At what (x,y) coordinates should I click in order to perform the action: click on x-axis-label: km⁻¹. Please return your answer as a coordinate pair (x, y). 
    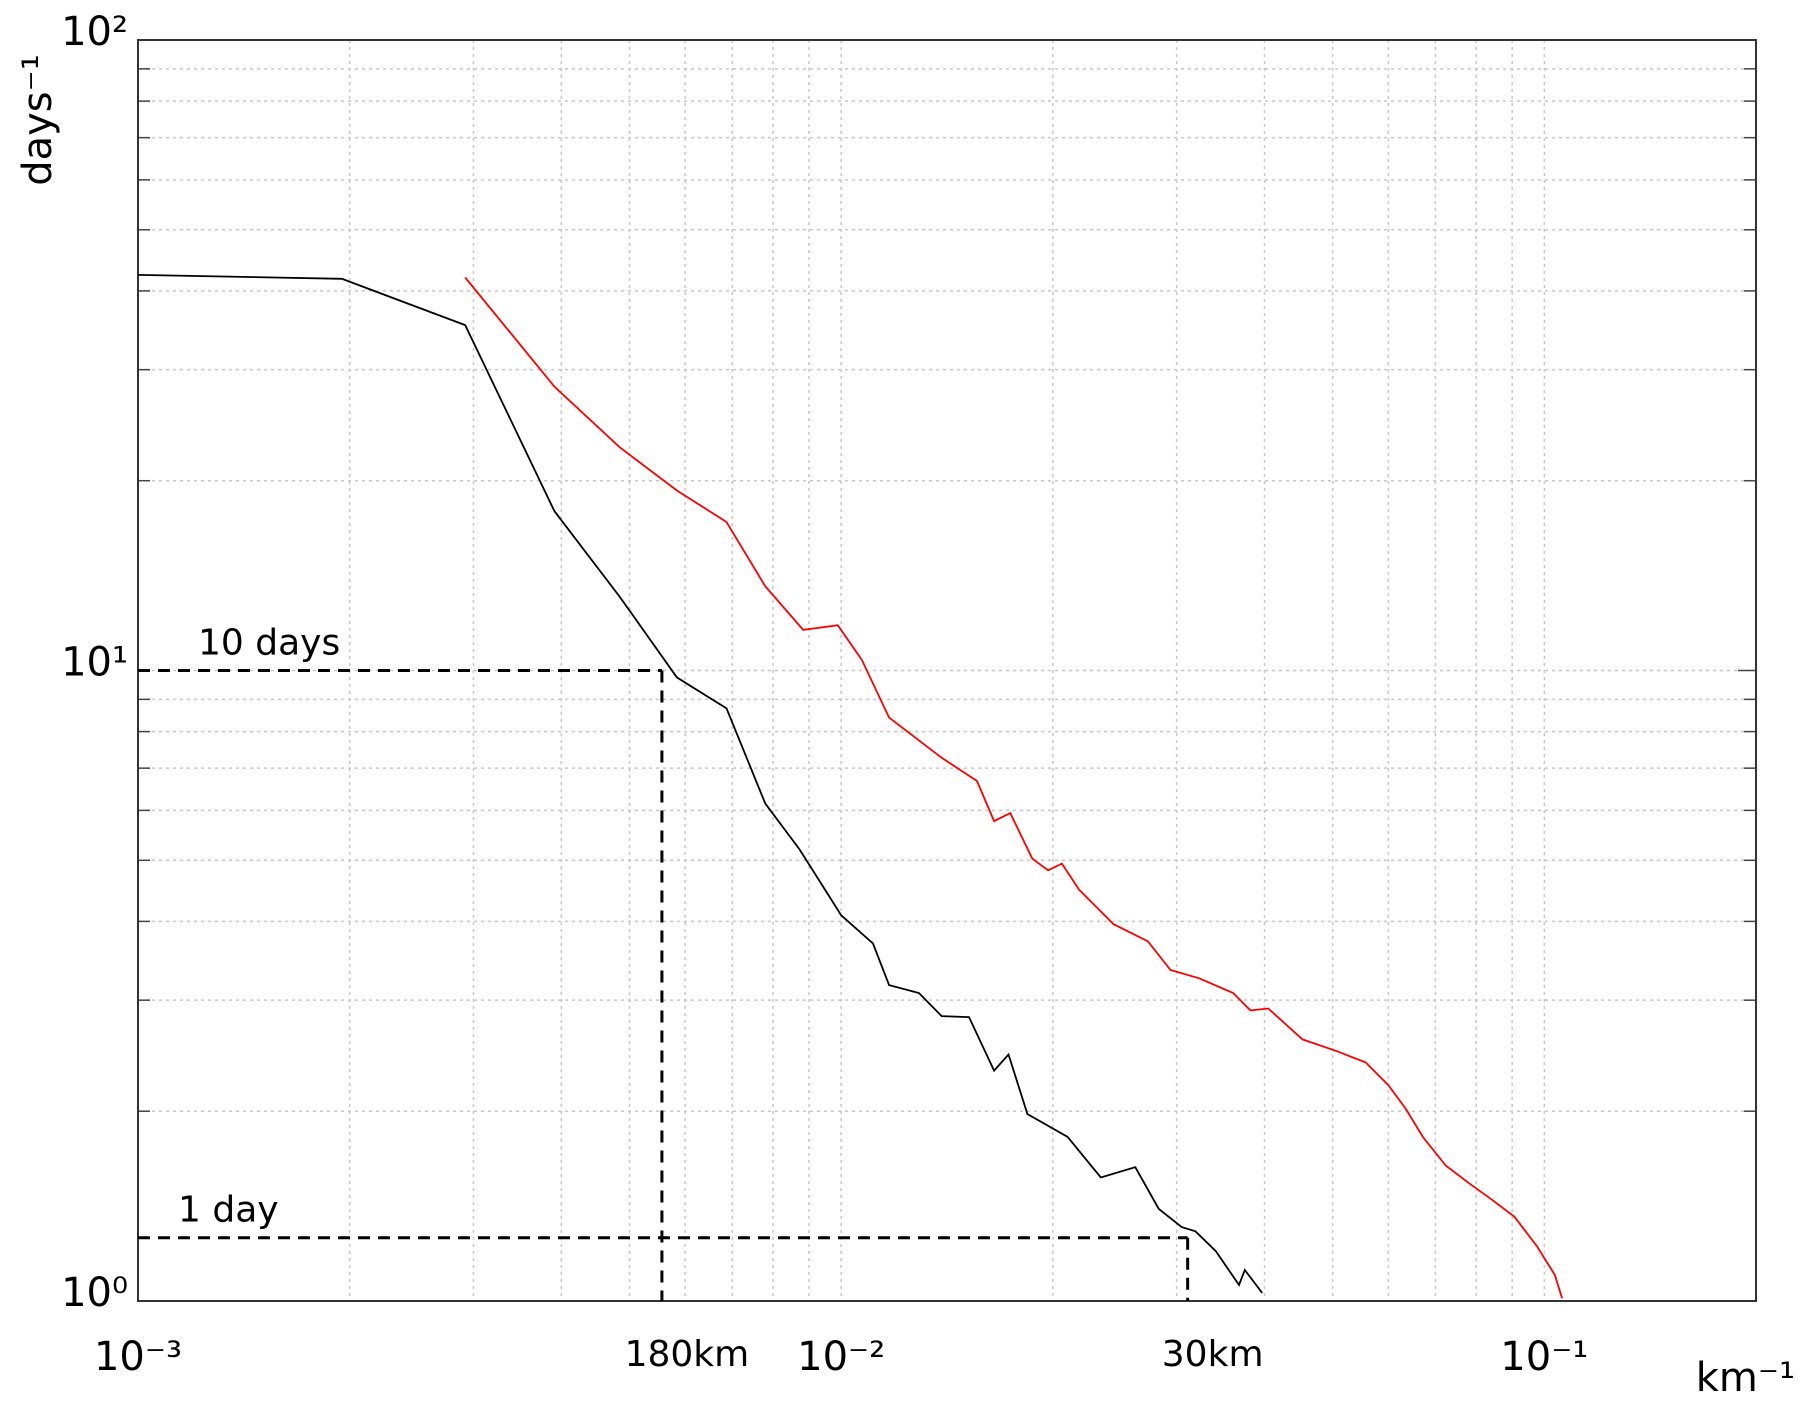
    Looking at the image, I should click on (1745, 1378).